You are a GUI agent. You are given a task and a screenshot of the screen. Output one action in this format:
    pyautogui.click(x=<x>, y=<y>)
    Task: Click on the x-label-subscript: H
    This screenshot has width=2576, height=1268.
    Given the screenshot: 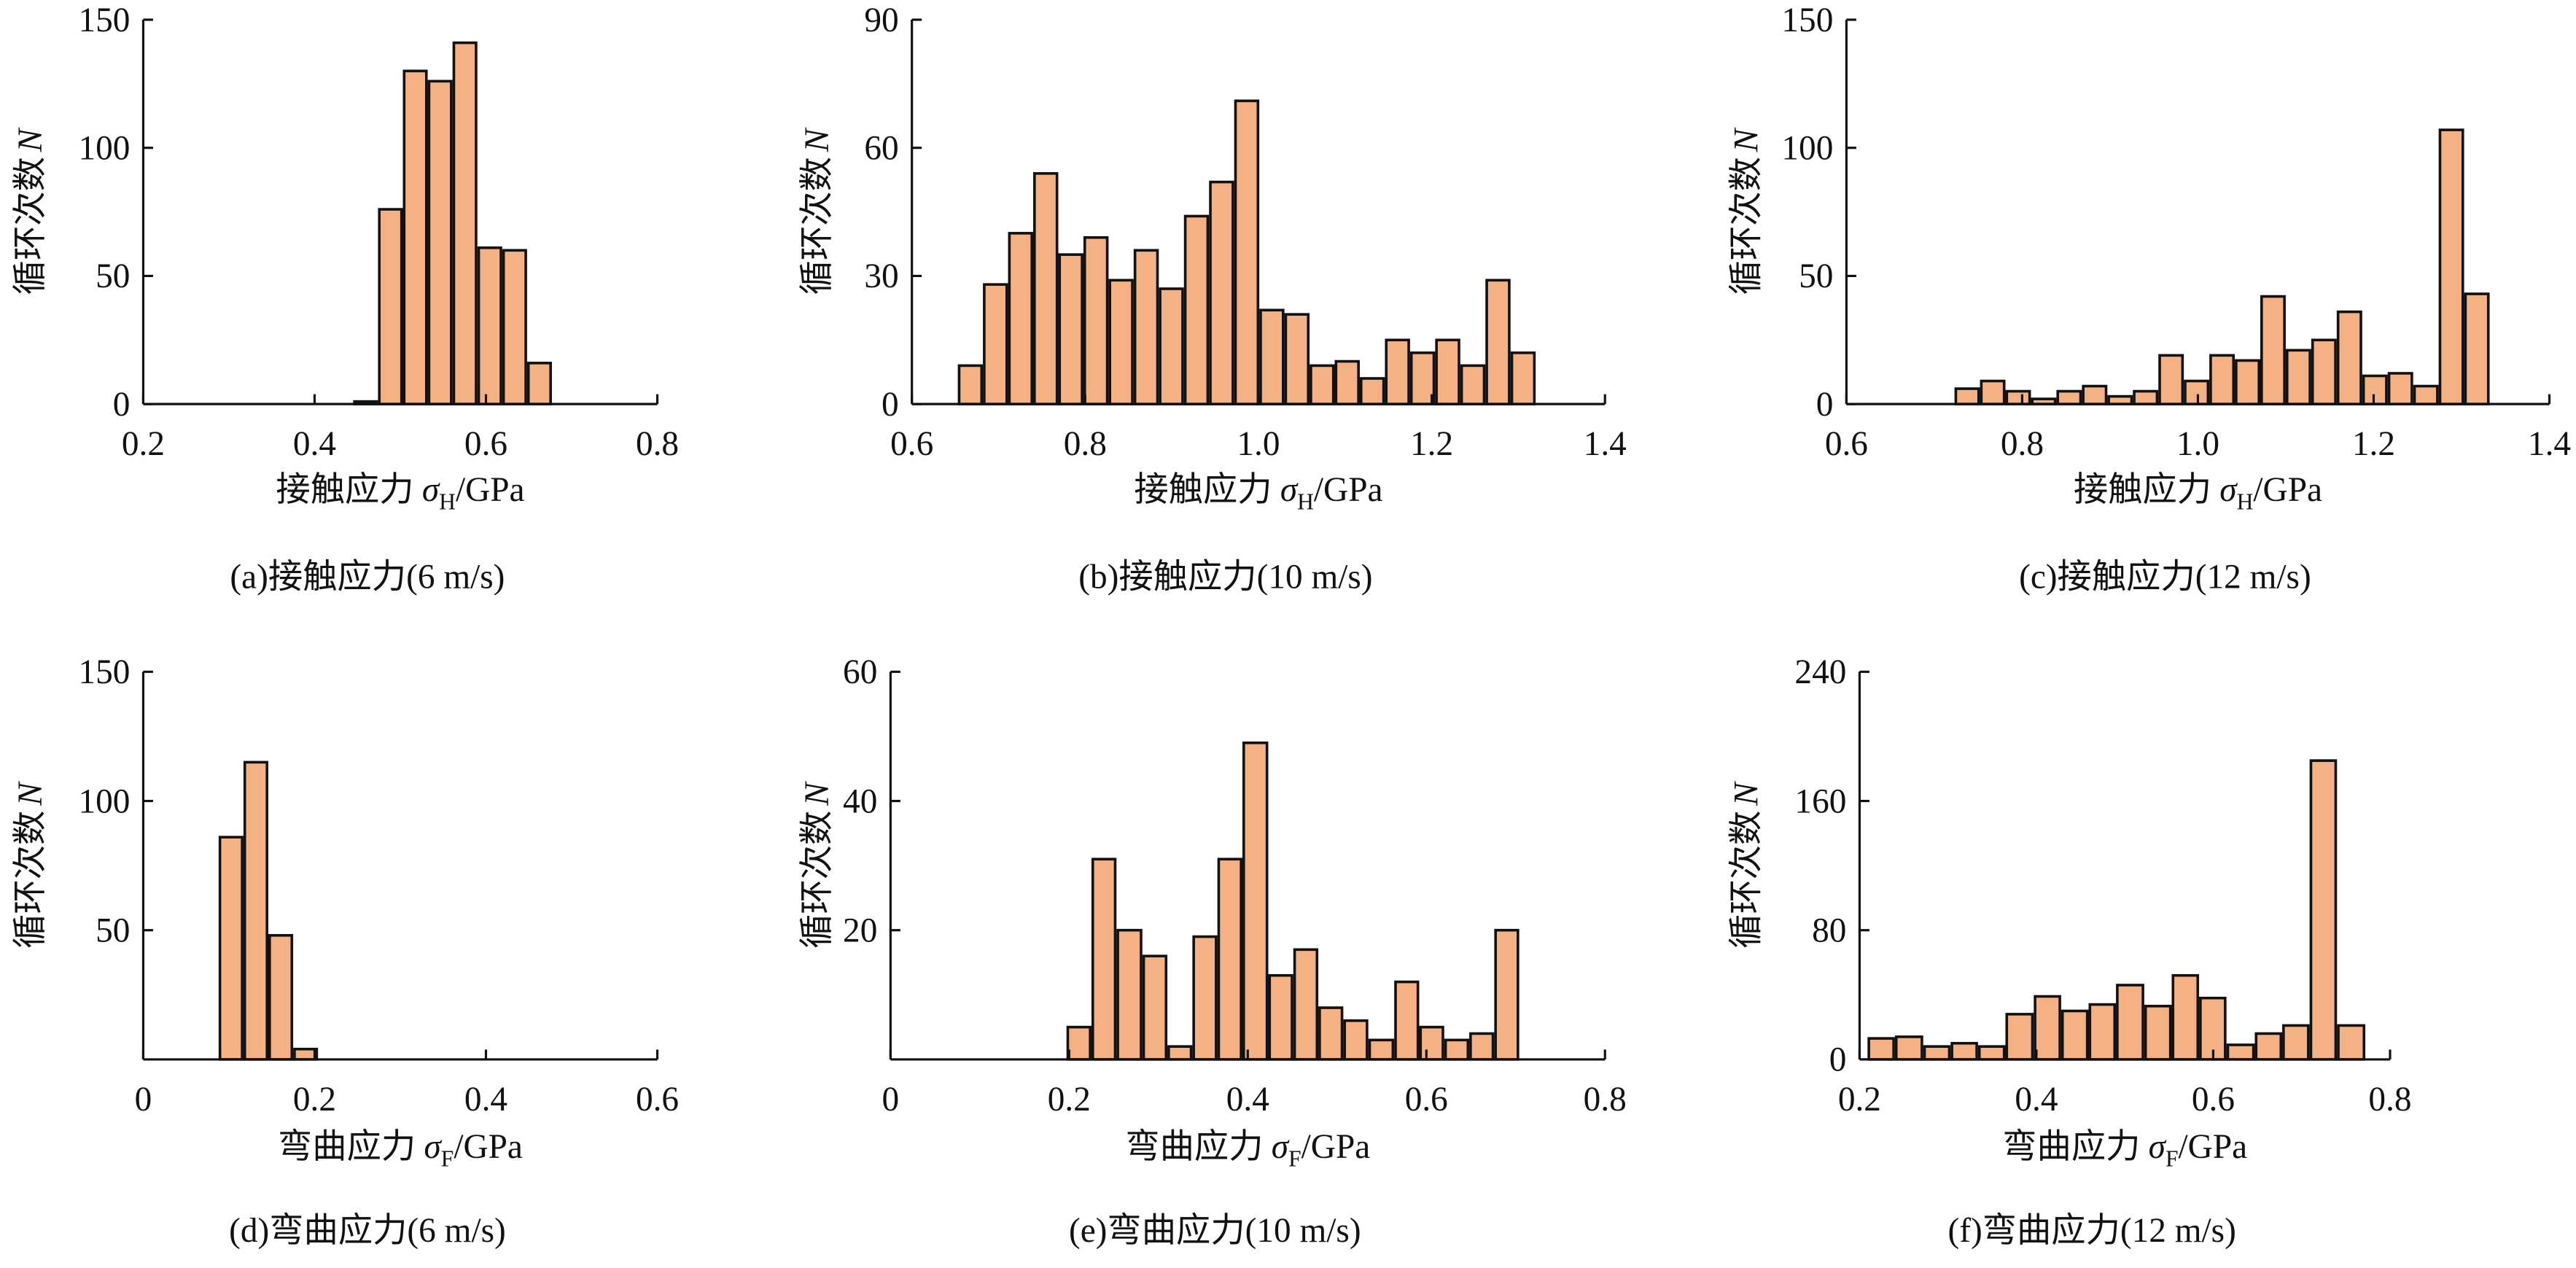 What is the action you would take?
    pyautogui.click(x=1305, y=501)
    